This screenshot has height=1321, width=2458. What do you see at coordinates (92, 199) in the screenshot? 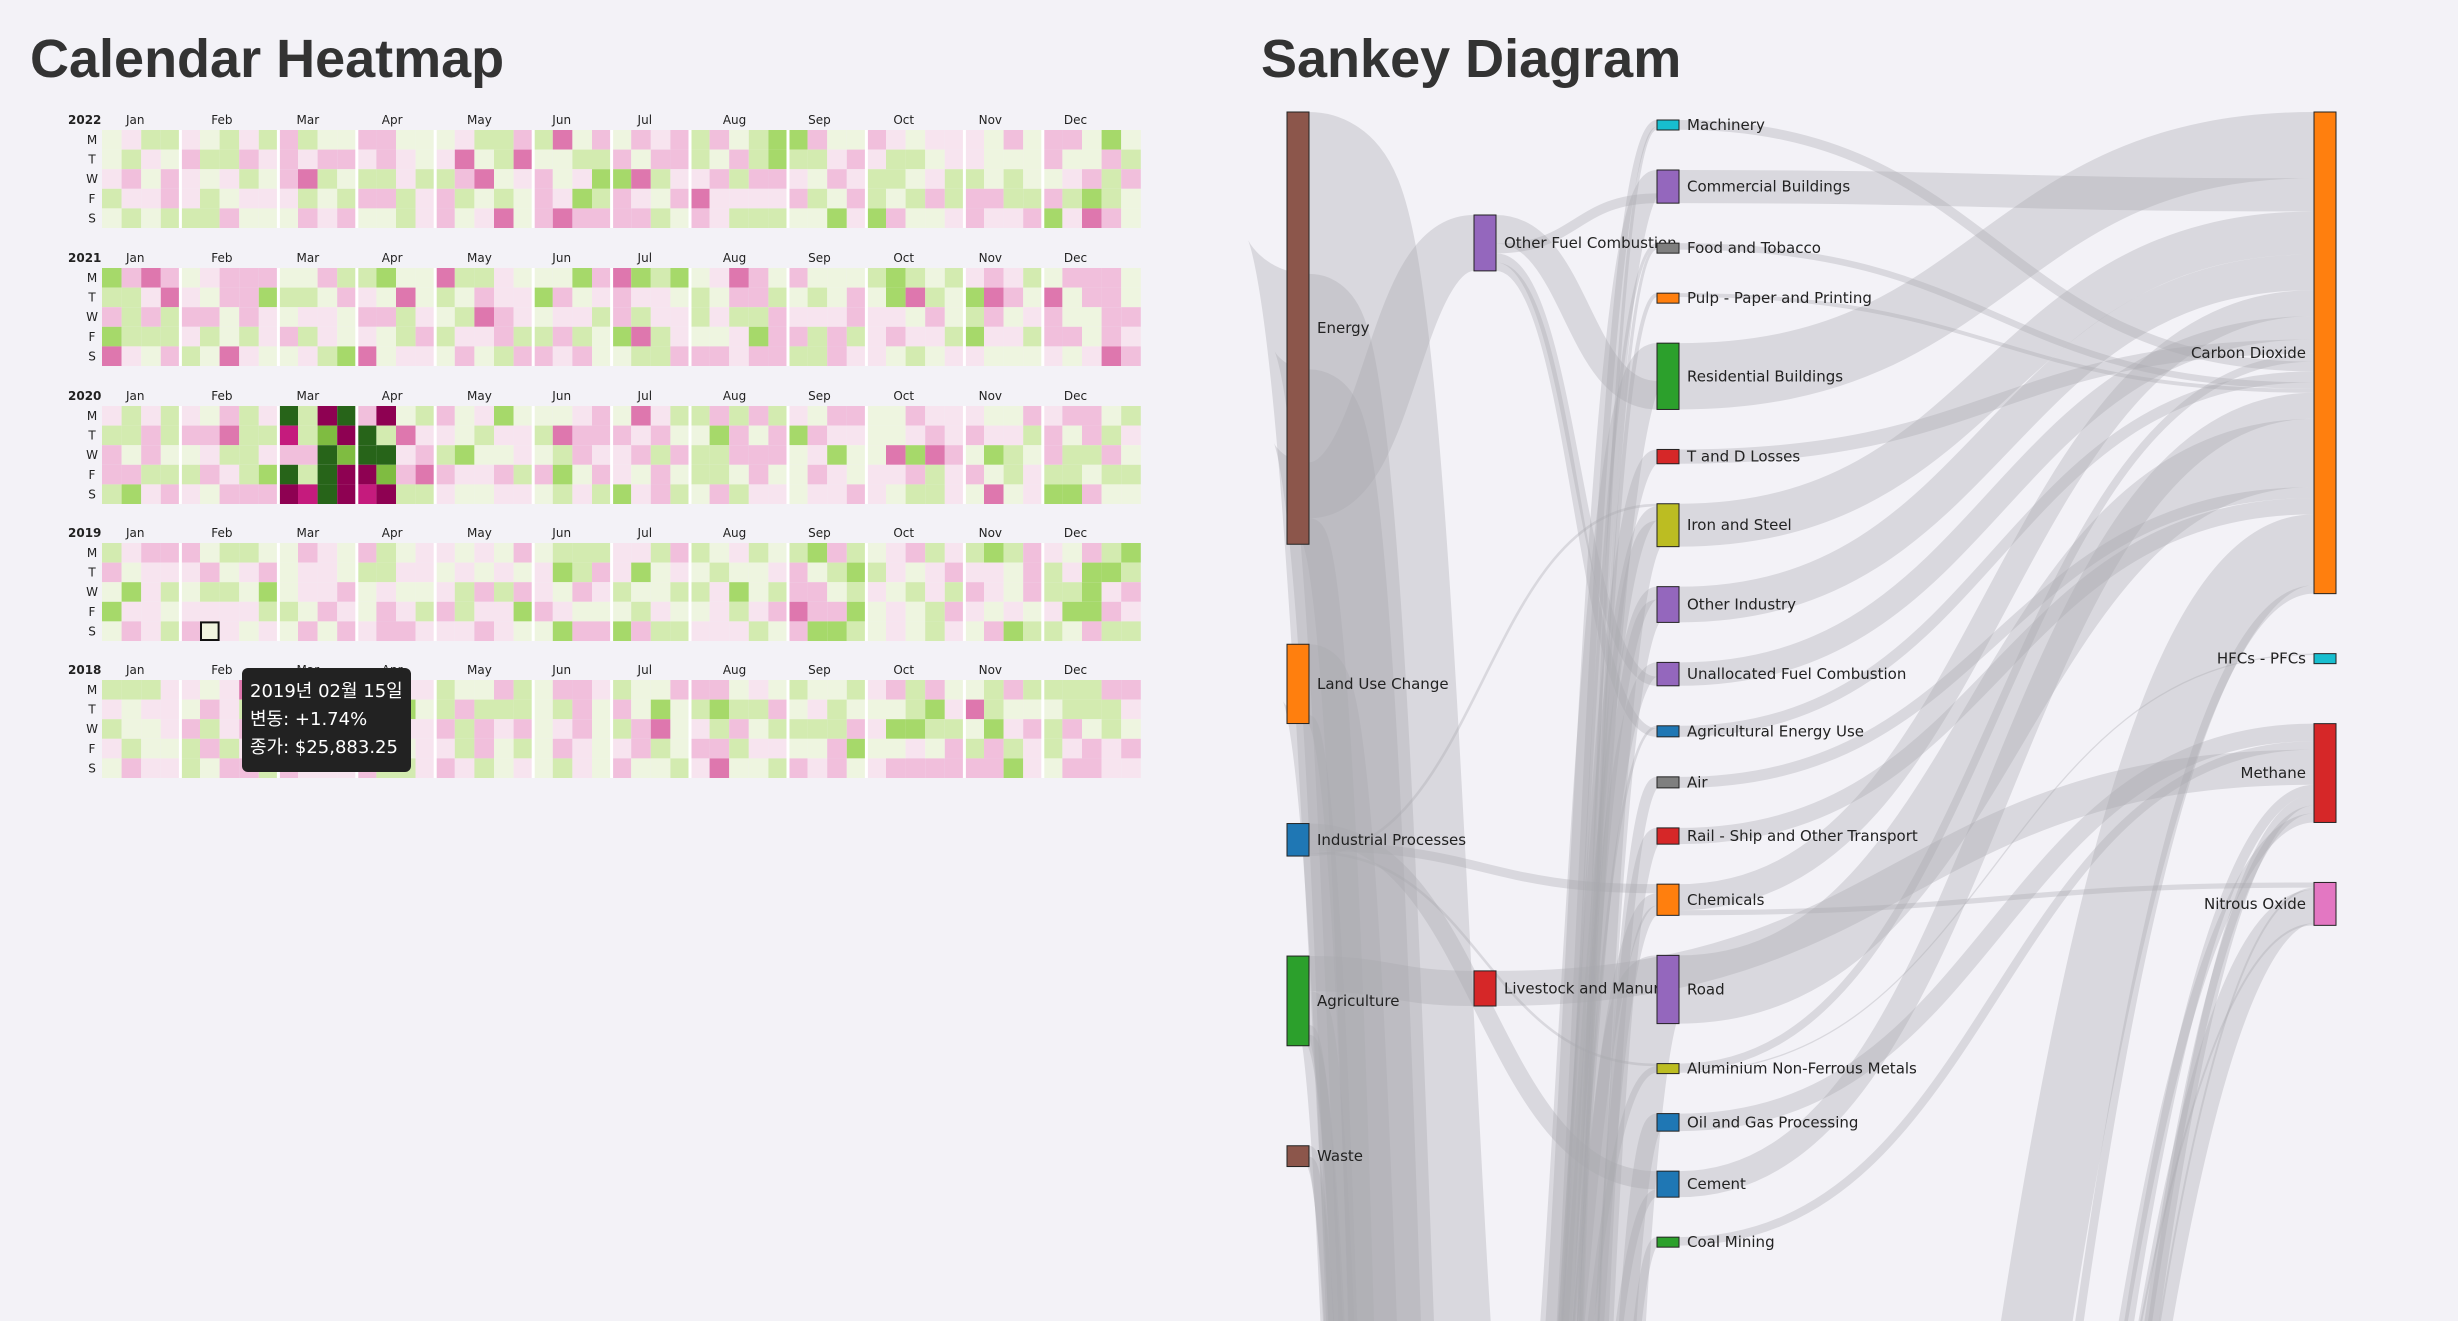
I see `weekday-label: F` at bounding box center [92, 199].